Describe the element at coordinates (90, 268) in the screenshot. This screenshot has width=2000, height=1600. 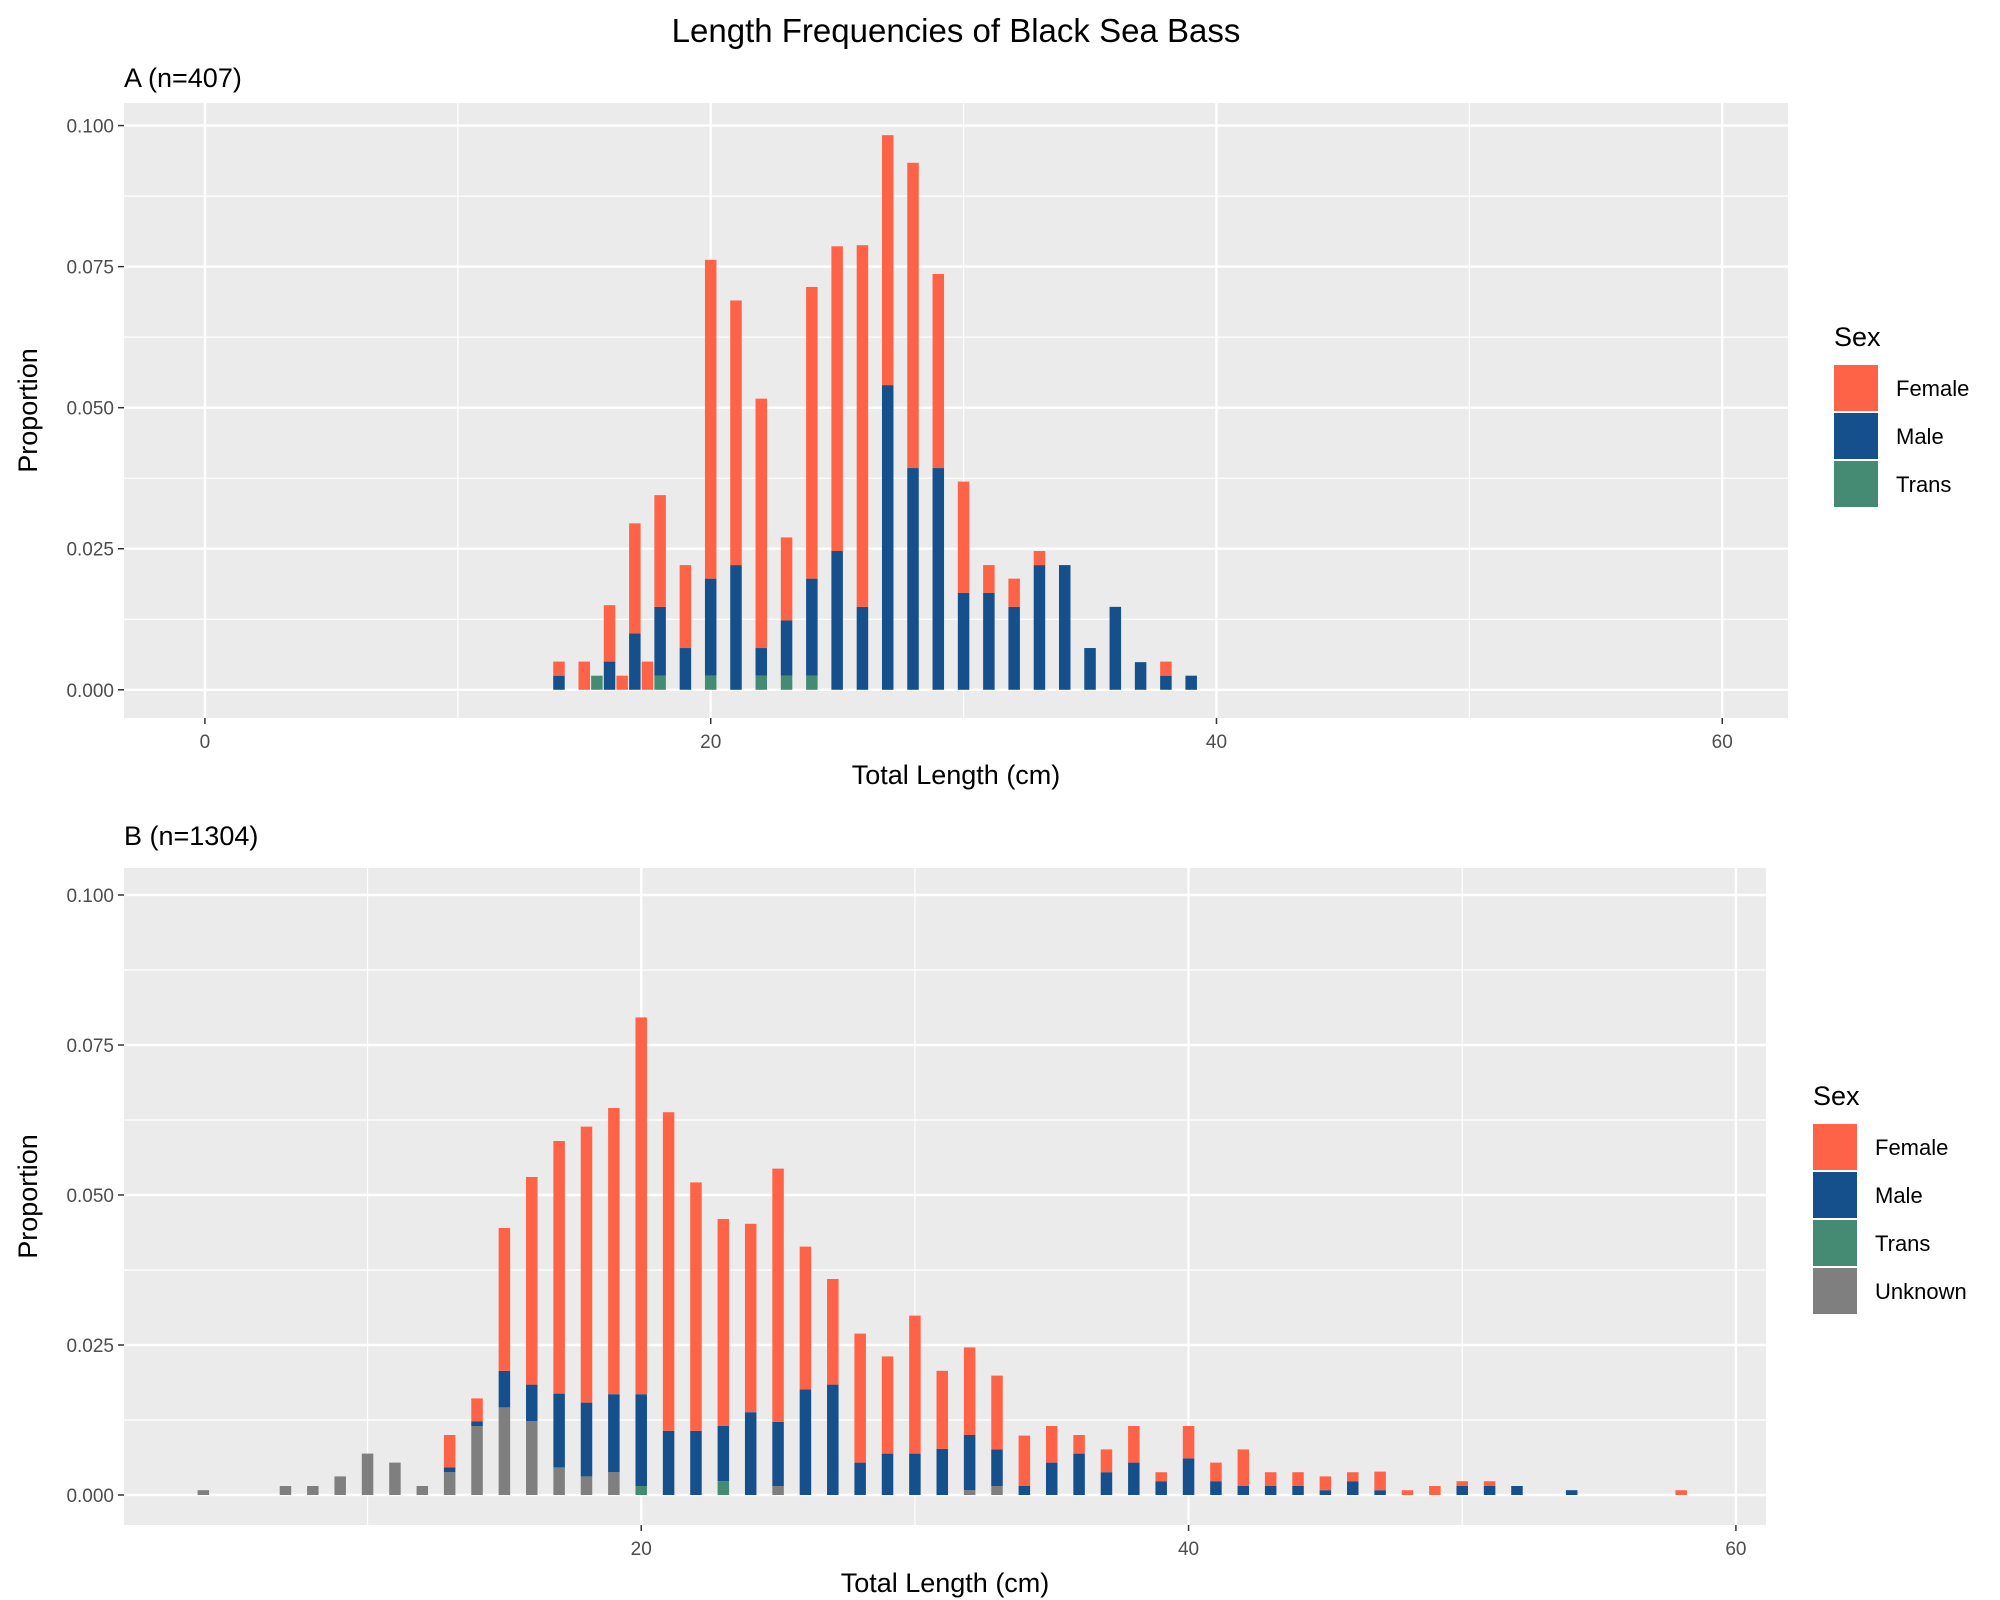
I see `y-tick-label: 0.075` at that location.